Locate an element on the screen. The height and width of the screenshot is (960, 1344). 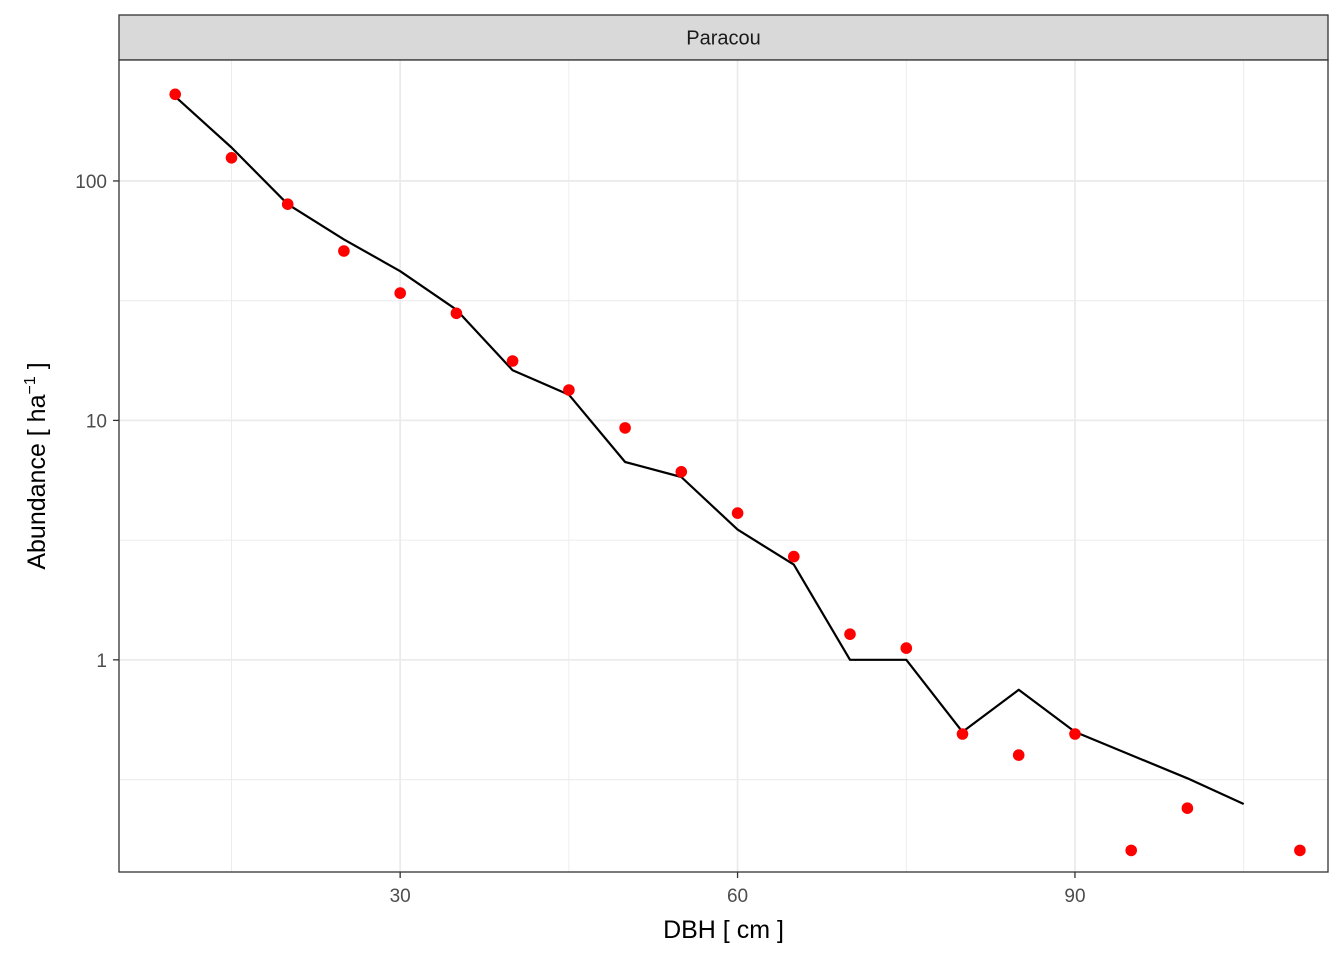
x-tick-label: 60 is located at coordinates (737, 896).